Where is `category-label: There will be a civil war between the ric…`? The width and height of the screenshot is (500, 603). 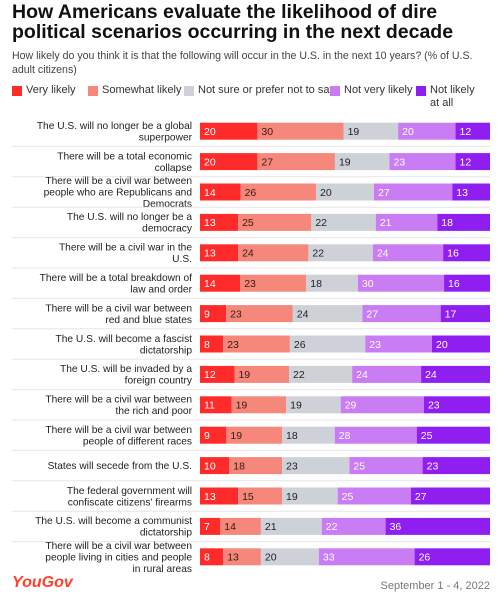
category-label: There will be a civil war between the ric… is located at coordinates (118, 406).